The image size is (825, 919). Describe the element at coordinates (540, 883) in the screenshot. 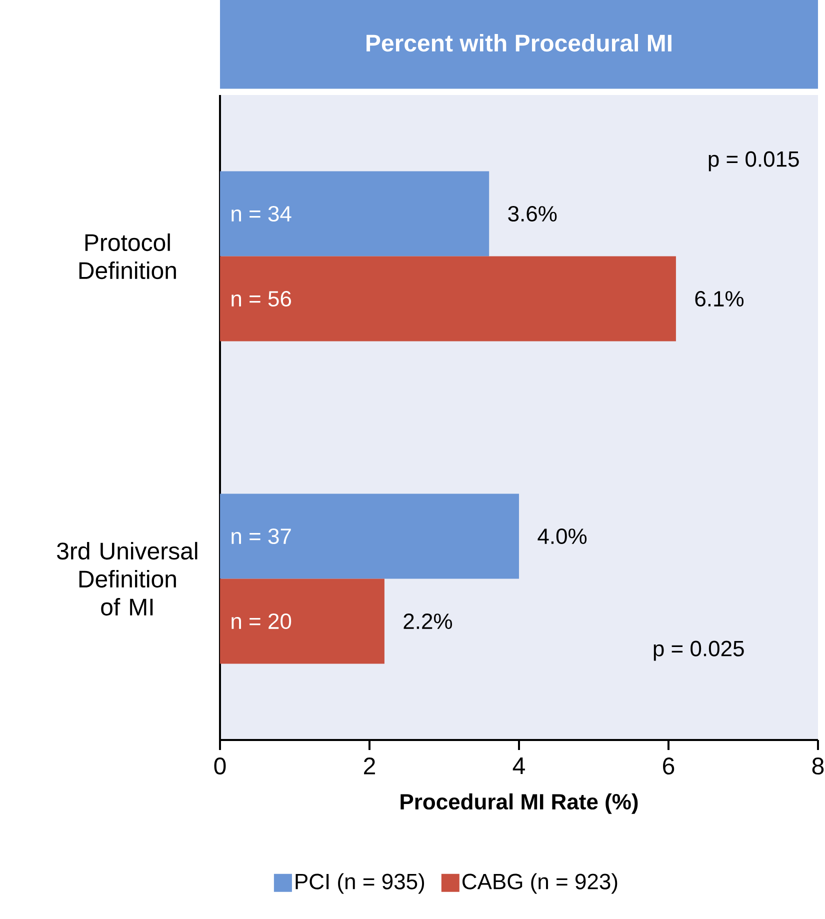

I see `legend-label: CABG (n = 923)` at that location.